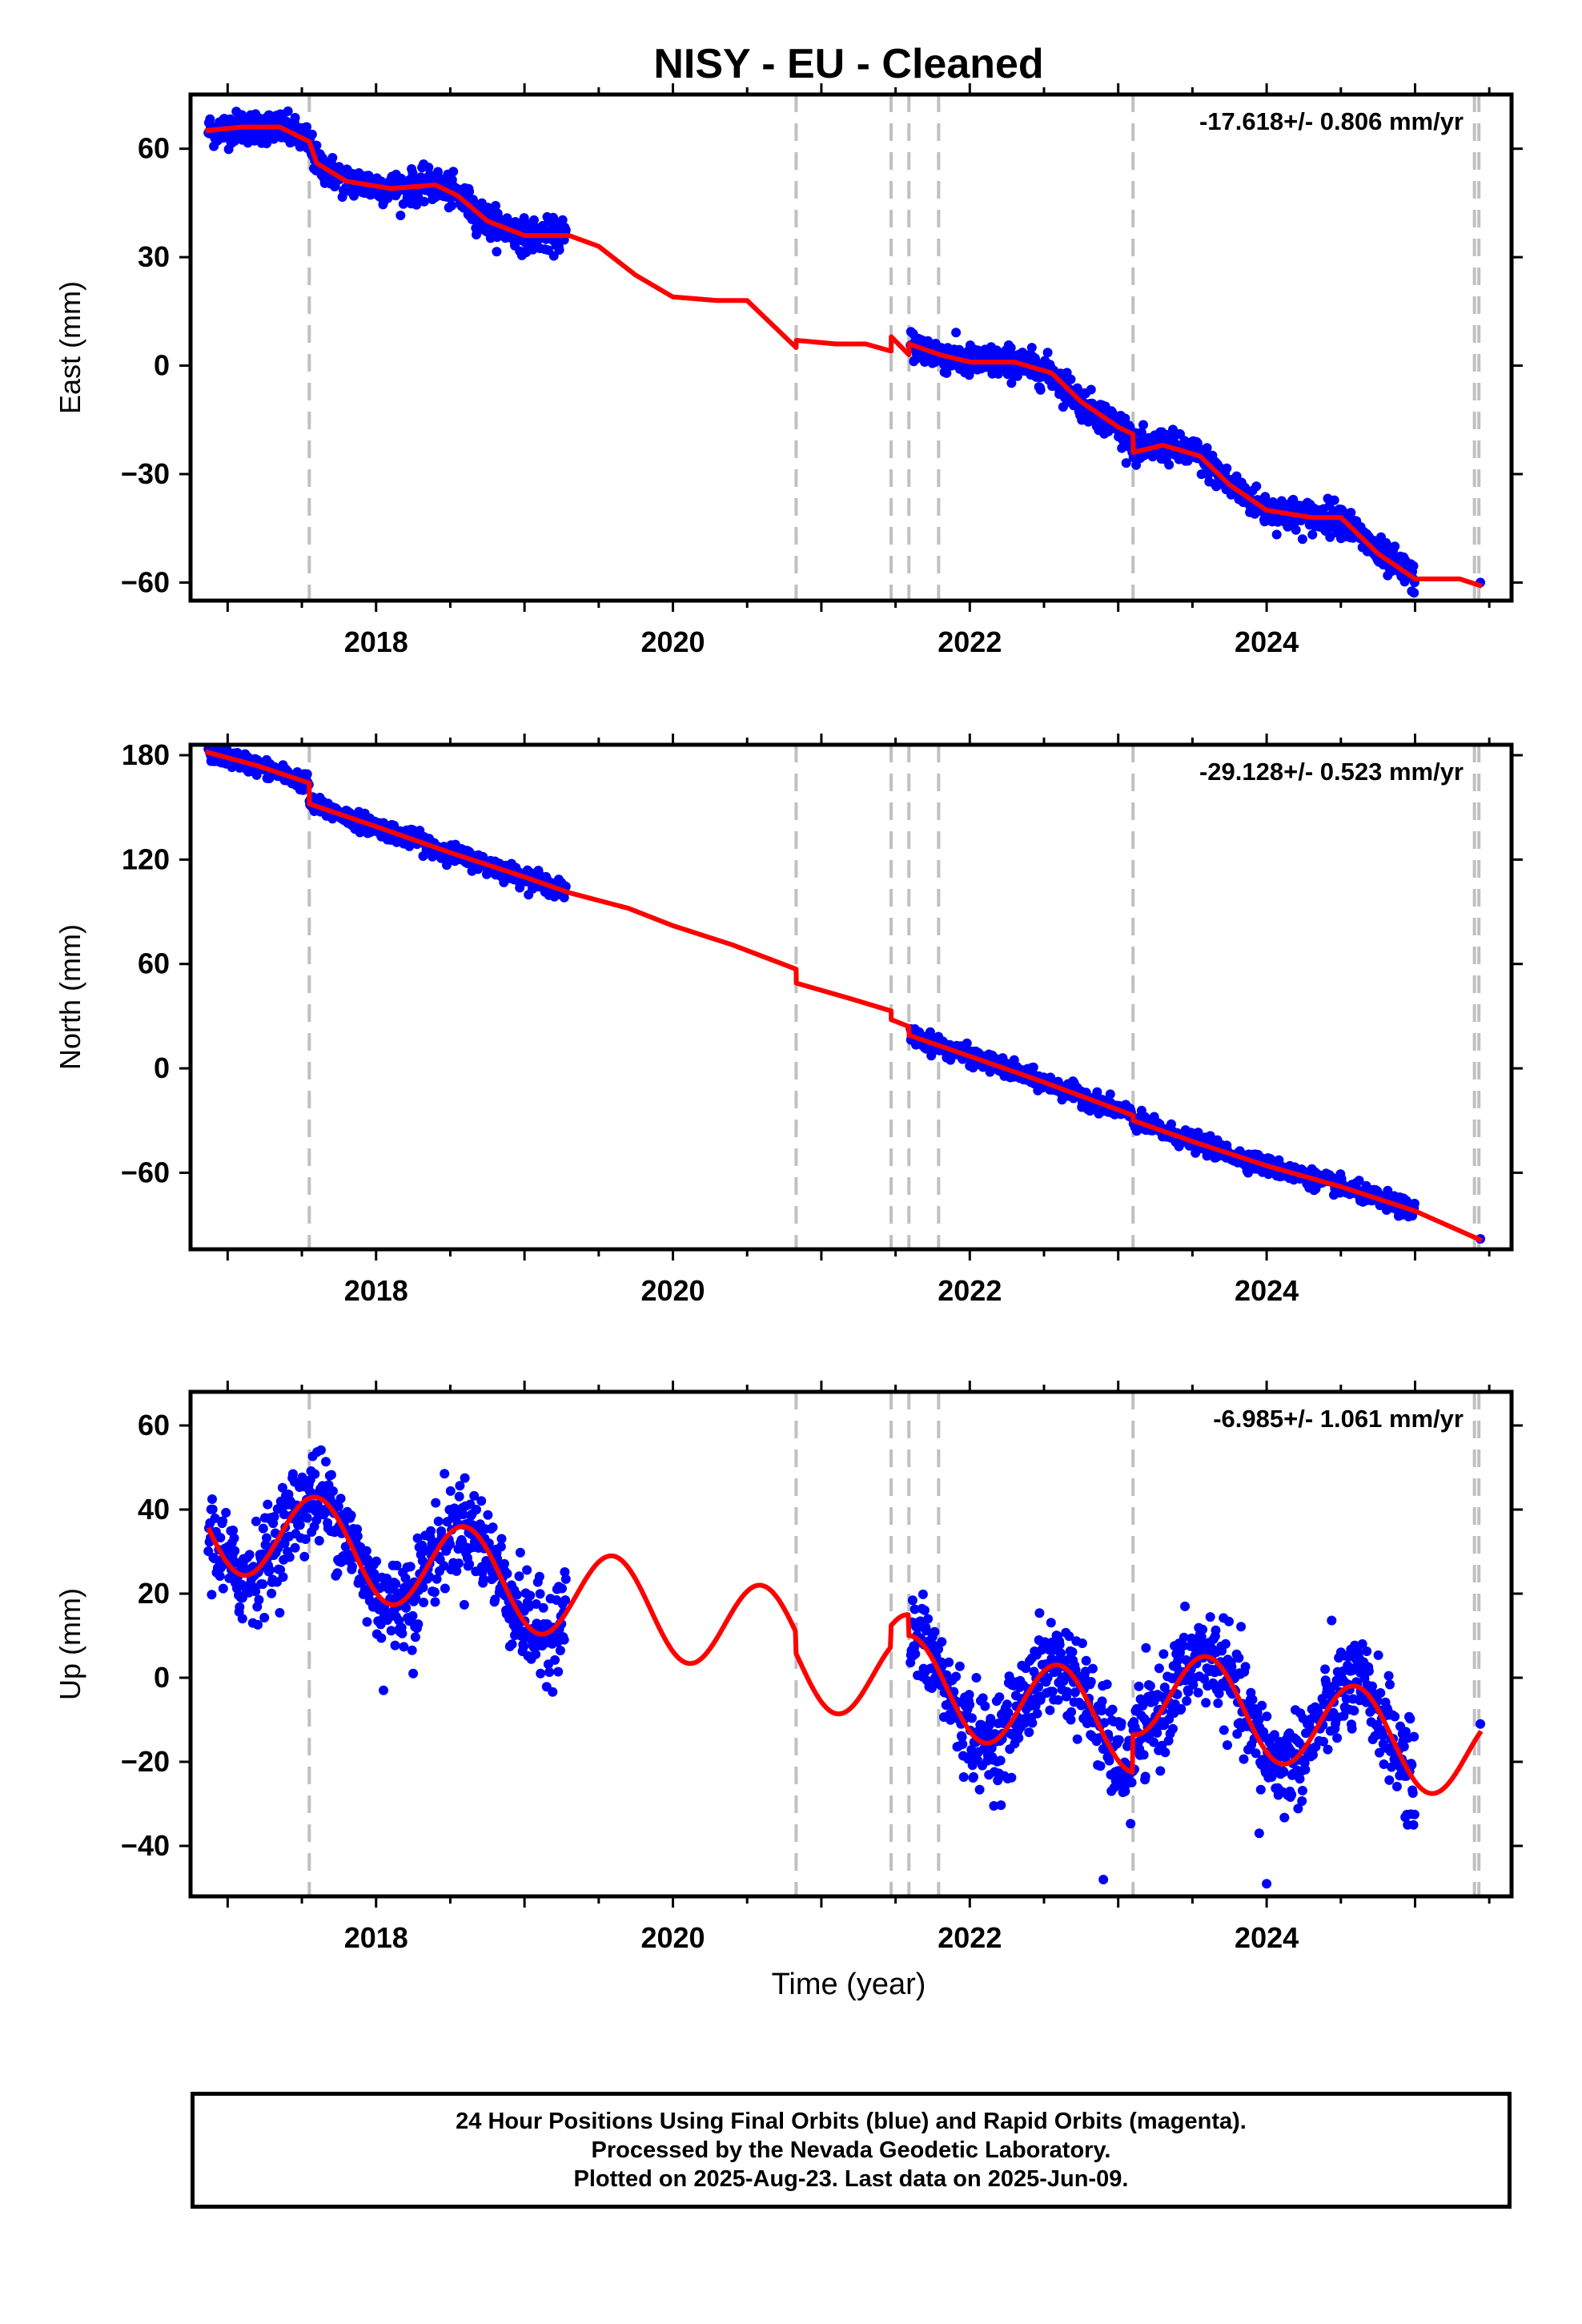 The width and height of the screenshot is (1582, 2324). I want to click on y-tick-label: 40, so click(154, 1510).